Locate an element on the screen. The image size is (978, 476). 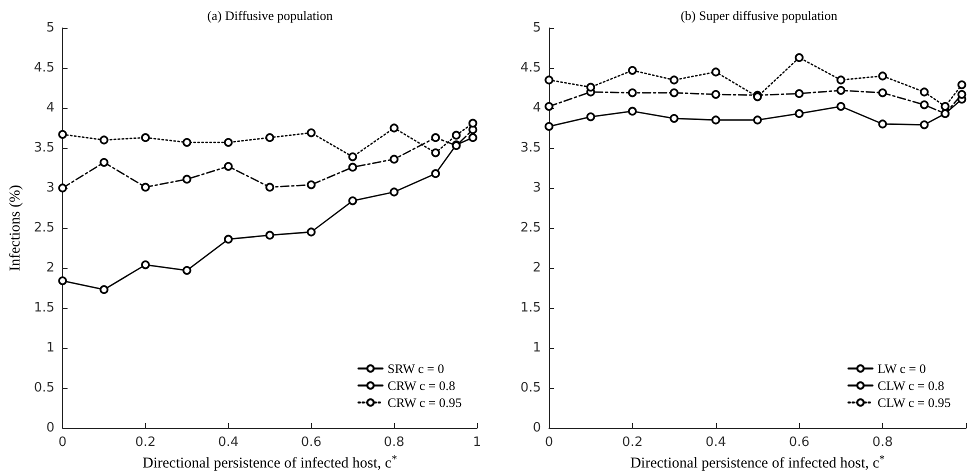
x-tick-label: 1 is located at coordinates (477, 442).